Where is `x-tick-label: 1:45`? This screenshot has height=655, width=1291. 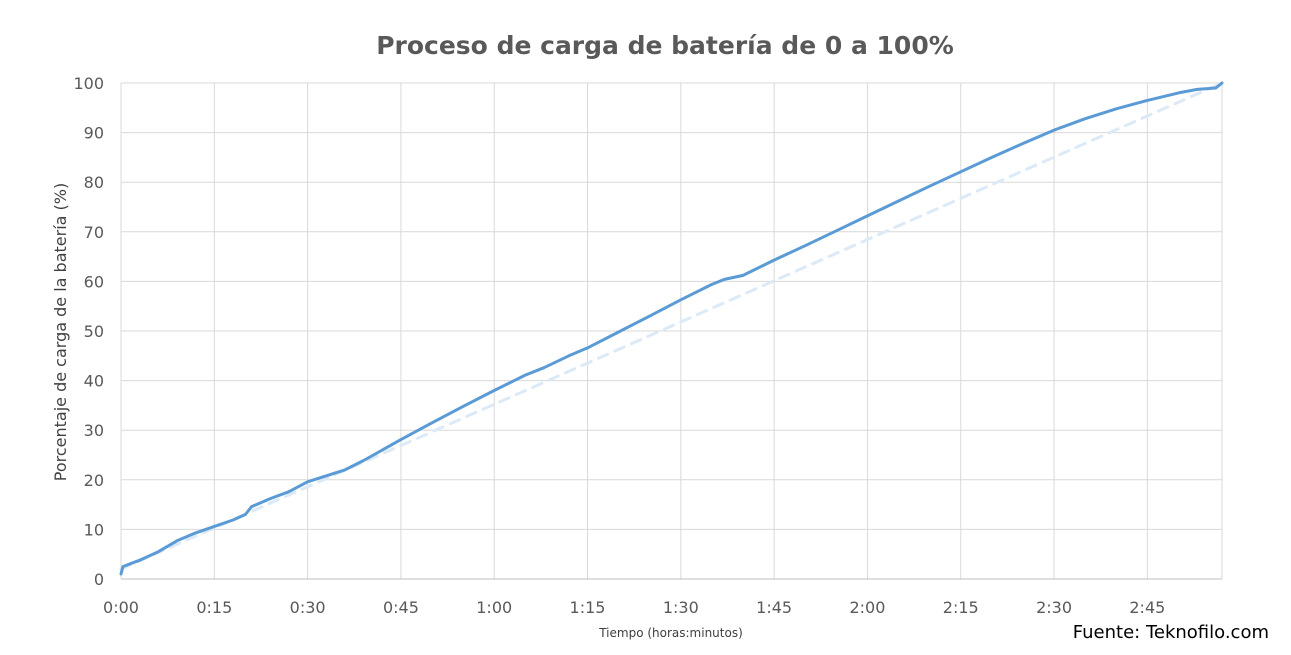
x-tick-label: 1:45 is located at coordinates (774, 607).